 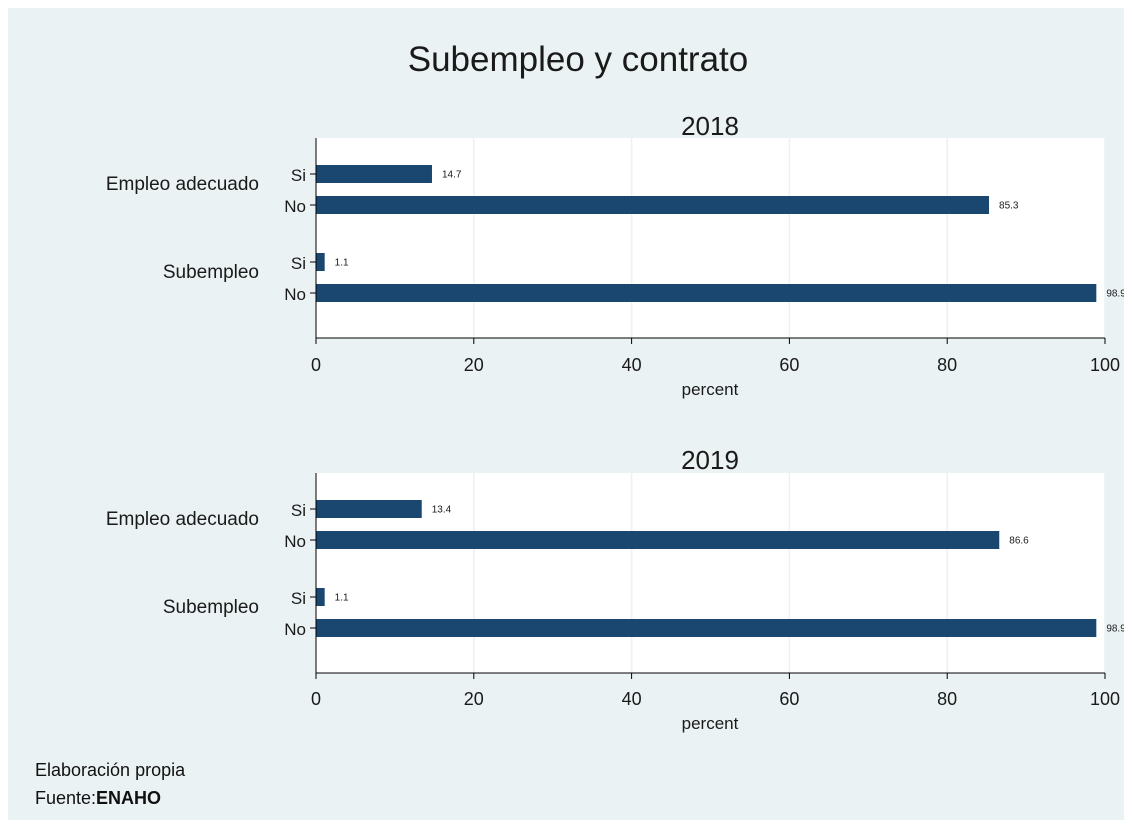 What do you see at coordinates (211, 272) in the screenshot?
I see `panel-2018-group-label: Subempleo` at bounding box center [211, 272].